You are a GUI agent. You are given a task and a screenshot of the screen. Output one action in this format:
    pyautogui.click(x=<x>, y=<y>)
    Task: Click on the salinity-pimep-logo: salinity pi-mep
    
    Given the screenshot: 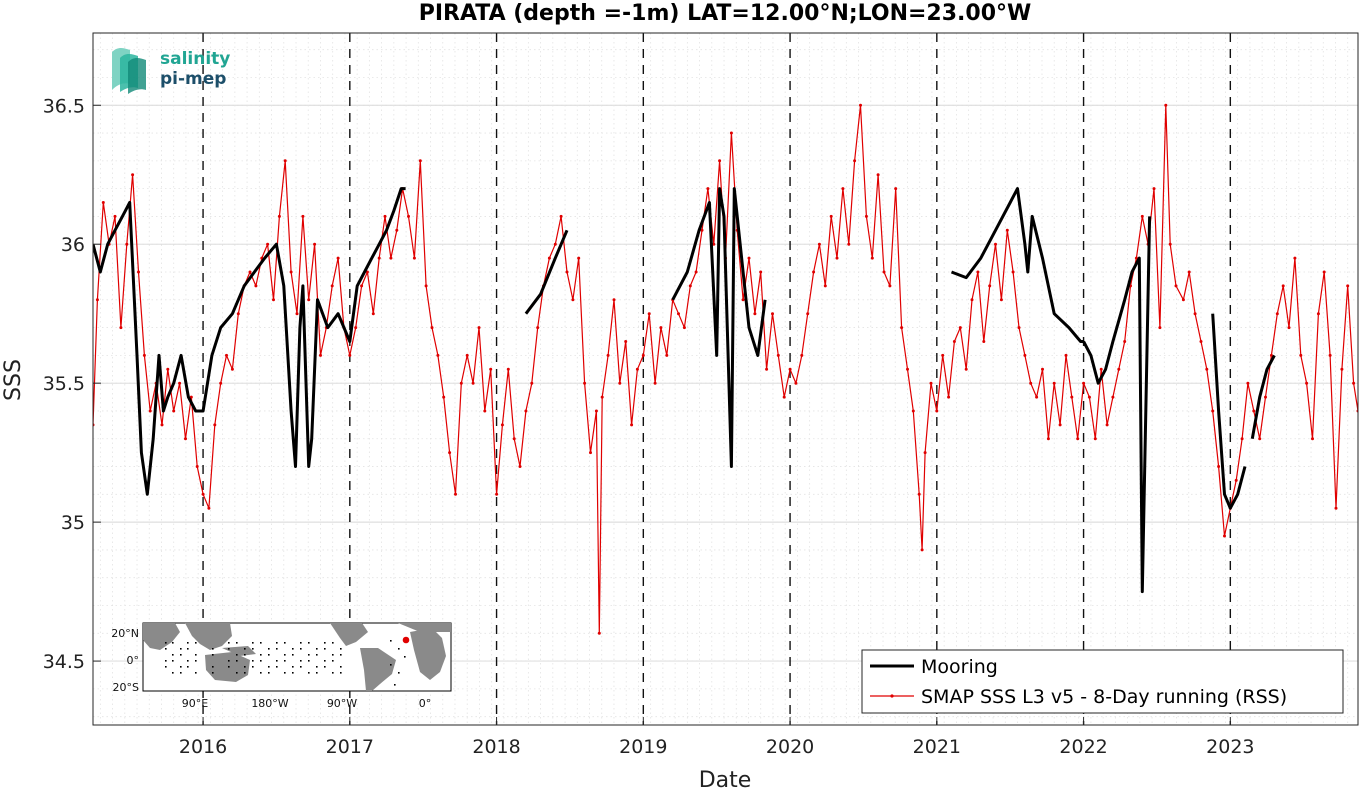 What is the action you would take?
    pyautogui.click(x=171, y=71)
    